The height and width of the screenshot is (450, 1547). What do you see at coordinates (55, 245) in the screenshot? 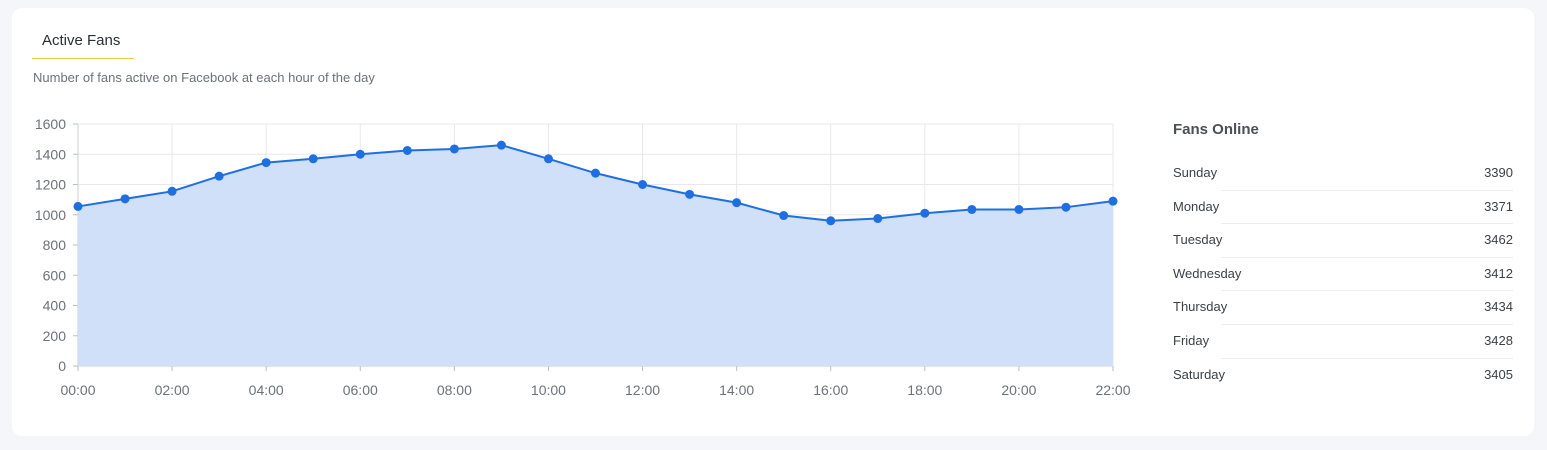
I see `y-tick-label: 800` at bounding box center [55, 245].